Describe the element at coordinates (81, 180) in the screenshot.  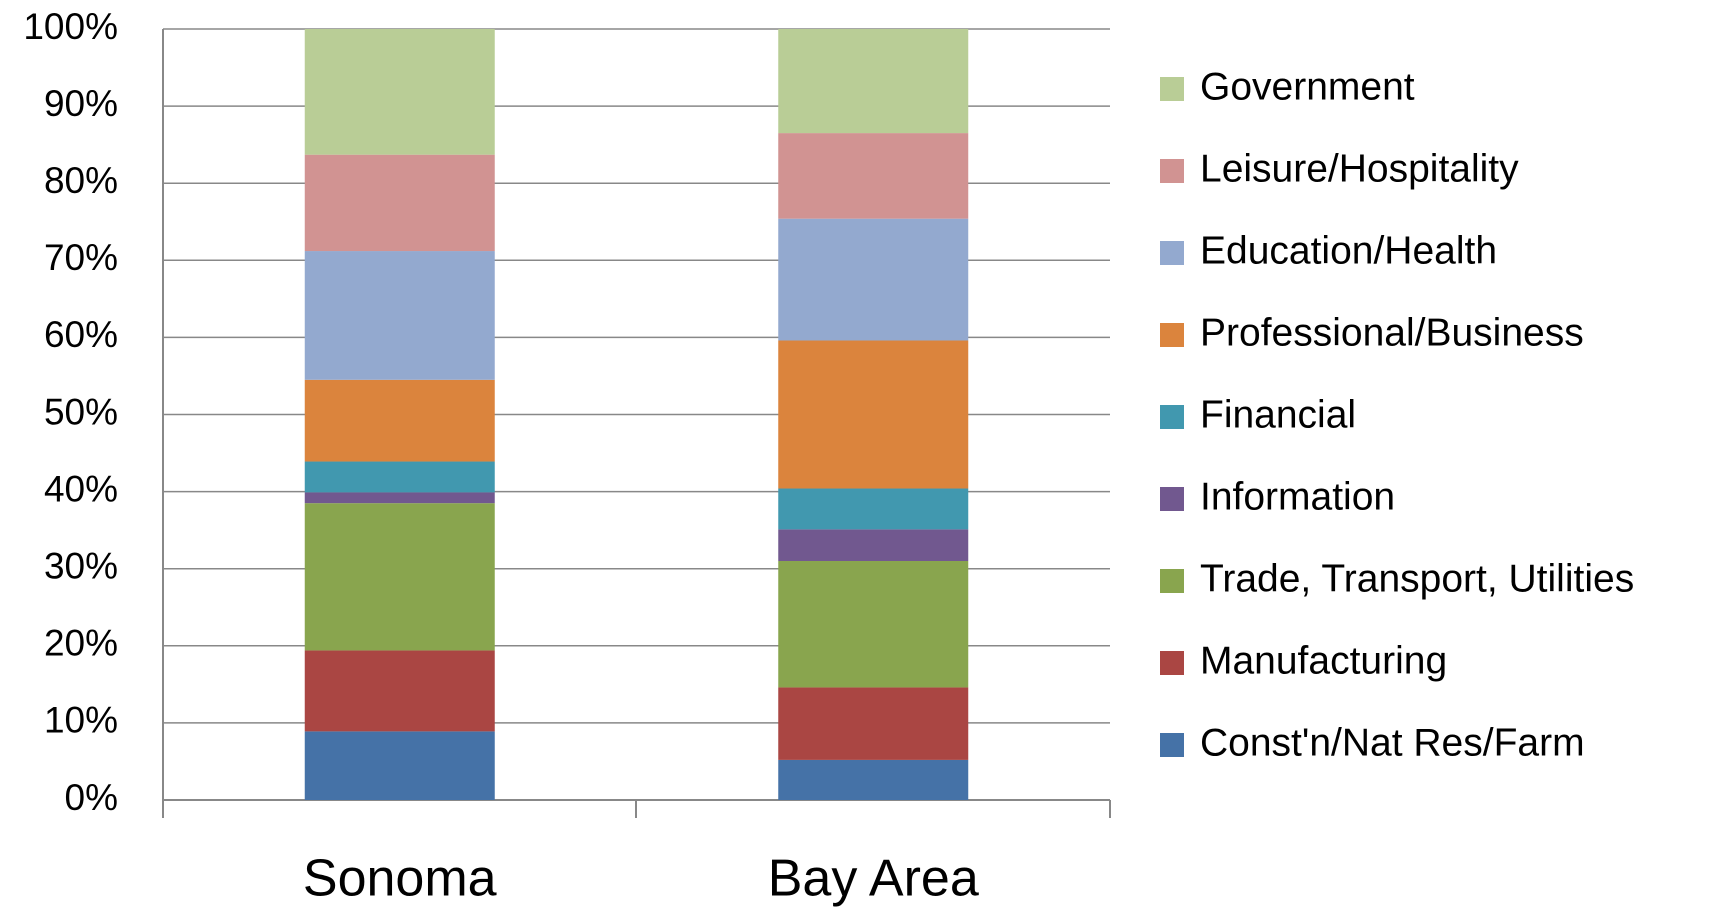
I see `y-tick-label: 80%` at that location.